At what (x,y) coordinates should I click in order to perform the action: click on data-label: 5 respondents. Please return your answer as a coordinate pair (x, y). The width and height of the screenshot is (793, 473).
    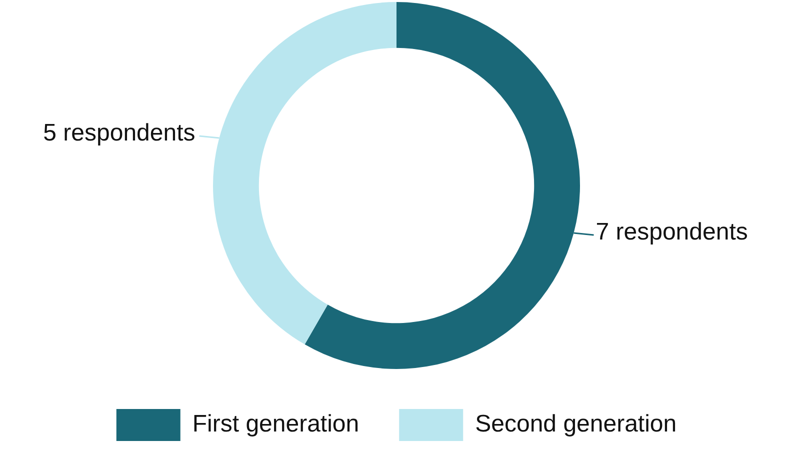
    Looking at the image, I should click on (119, 133).